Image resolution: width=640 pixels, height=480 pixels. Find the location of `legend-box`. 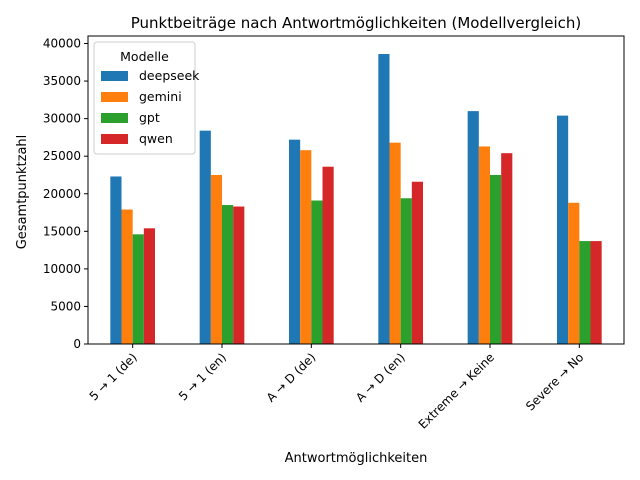

legend-box is located at coordinates (144, 98).